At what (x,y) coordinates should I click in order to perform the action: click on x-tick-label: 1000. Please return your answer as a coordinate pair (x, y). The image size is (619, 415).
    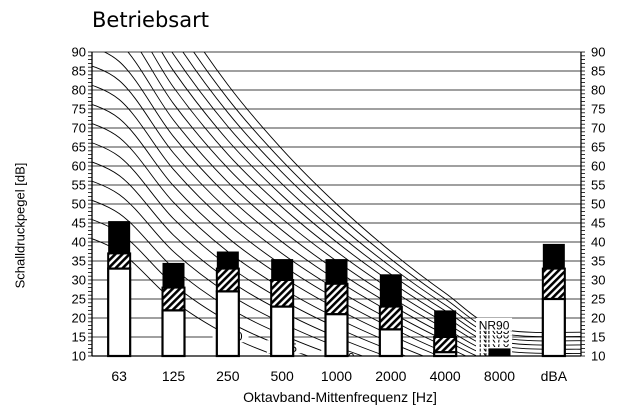
    Looking at the image, I should click on (336, 376).